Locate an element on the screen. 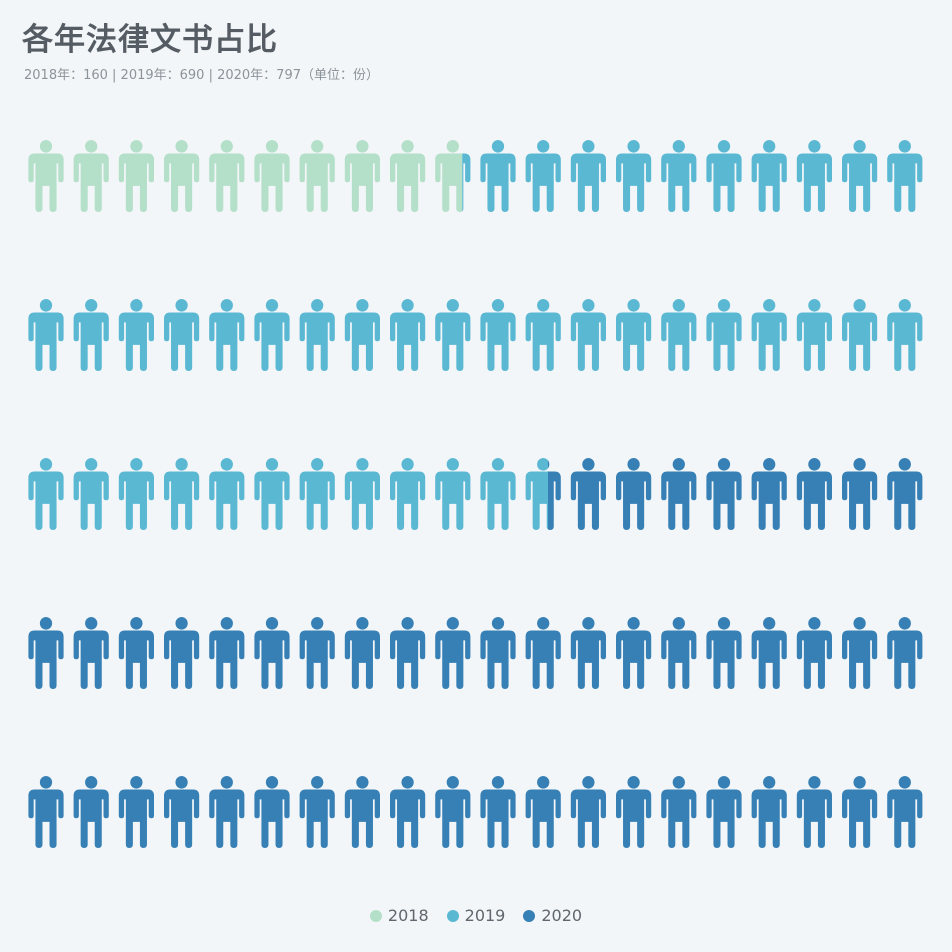 The height and width of the screenshot is (952, 952). legend-marker-2018 is located at coordinates (375, 915).